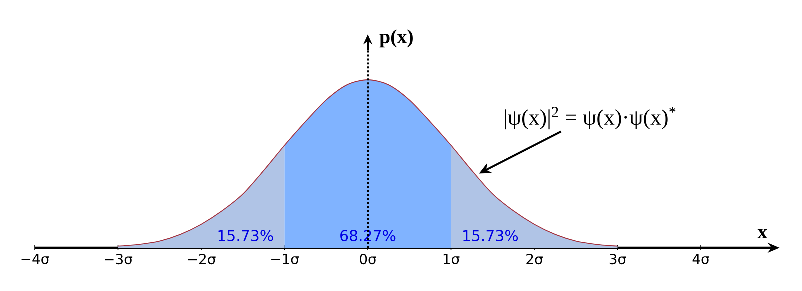  What do you see at coordinates (618, 259) in the screenshot?
I see `x-tick-label: 3σ` at bounding box center [618, 259].